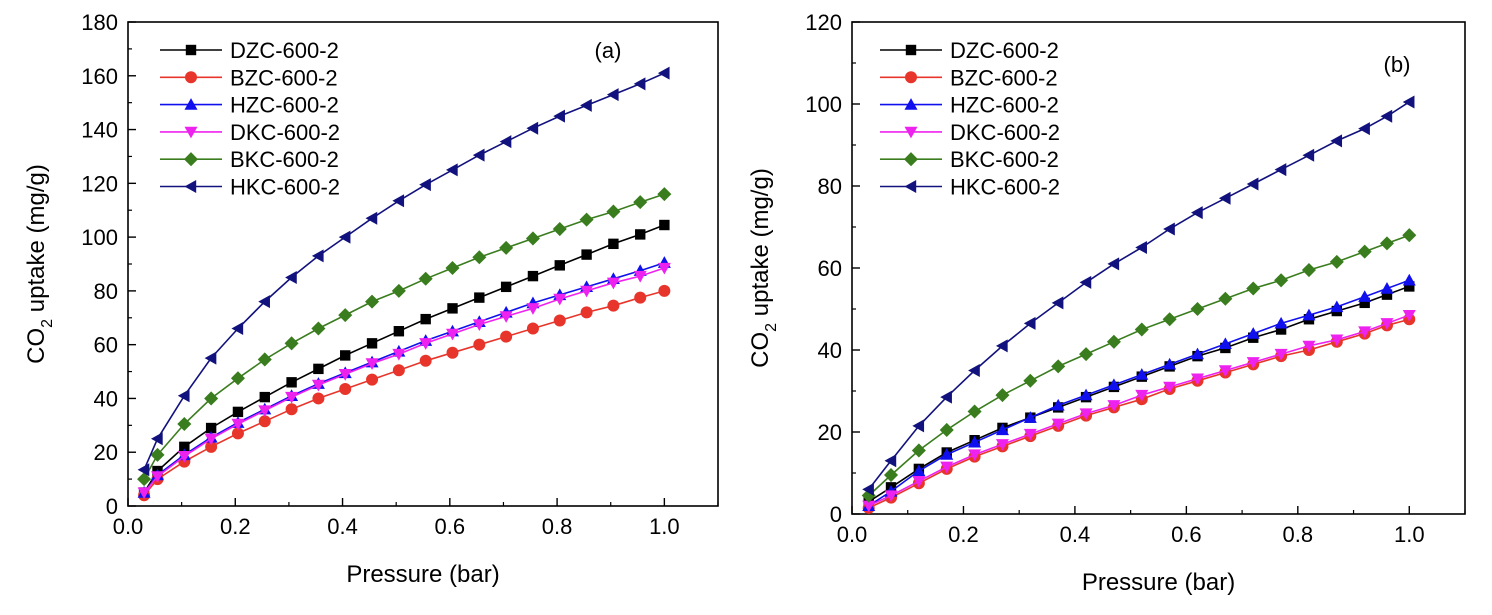 This screenshot has height=615, width=1492. What do you see at coordinates (664, 526) in the screenshot?
I see `x-tick-label: 1.0` at bounding box center [664, 526].